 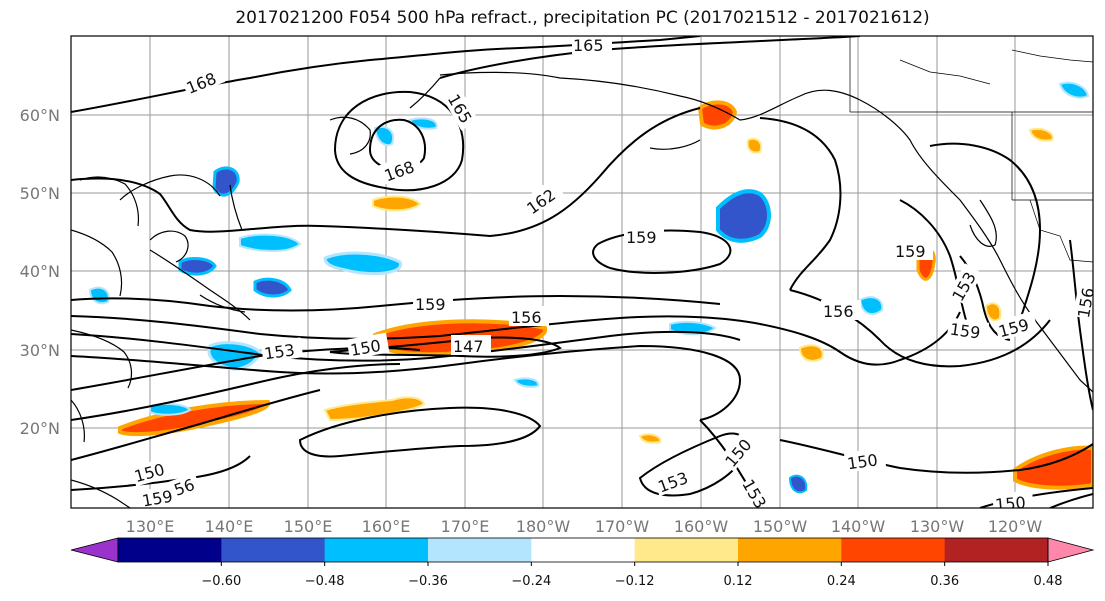 I want to click on contour-150-right, so click(x=936, y=456).